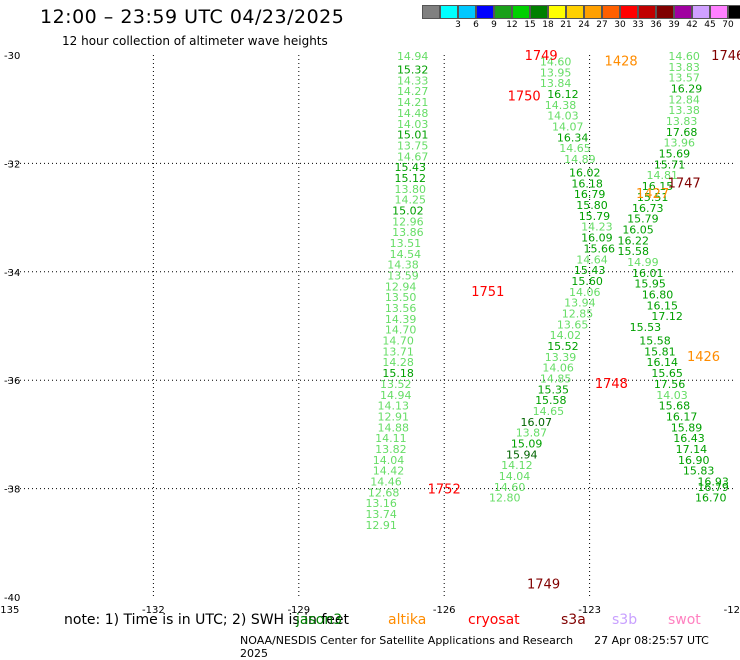 The image size is (740, 660). What do you see at coordinates (386, 481) in the screenshot?
I see `wave-height-value: 14.46` at bounding box center [386, 481].